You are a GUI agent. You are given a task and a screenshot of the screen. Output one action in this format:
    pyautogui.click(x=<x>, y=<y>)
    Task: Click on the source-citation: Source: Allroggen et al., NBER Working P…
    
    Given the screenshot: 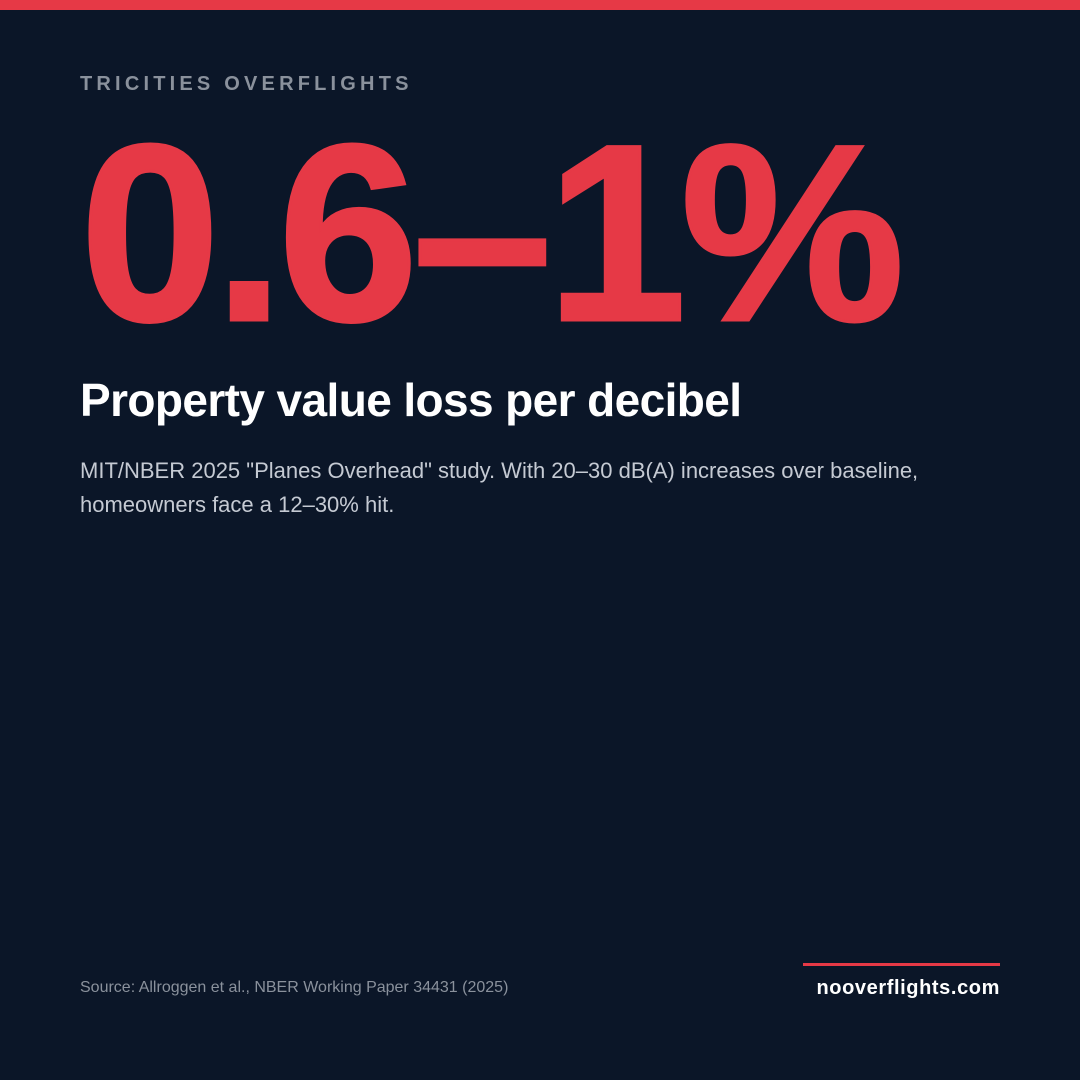 What is the action you would take?
    pyautogui.click(x=294, y=987)
    